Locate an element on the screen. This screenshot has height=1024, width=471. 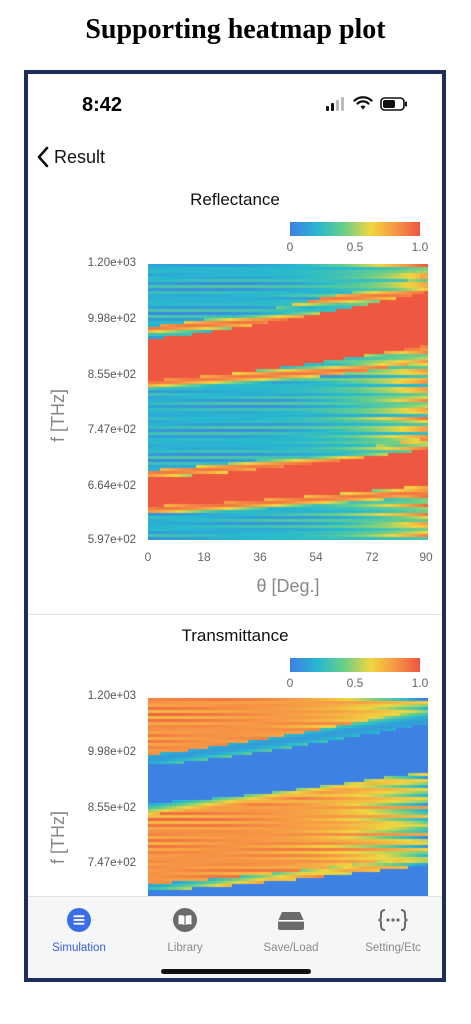
tab-simulation: Simulation is located at coordinates (79, 930).